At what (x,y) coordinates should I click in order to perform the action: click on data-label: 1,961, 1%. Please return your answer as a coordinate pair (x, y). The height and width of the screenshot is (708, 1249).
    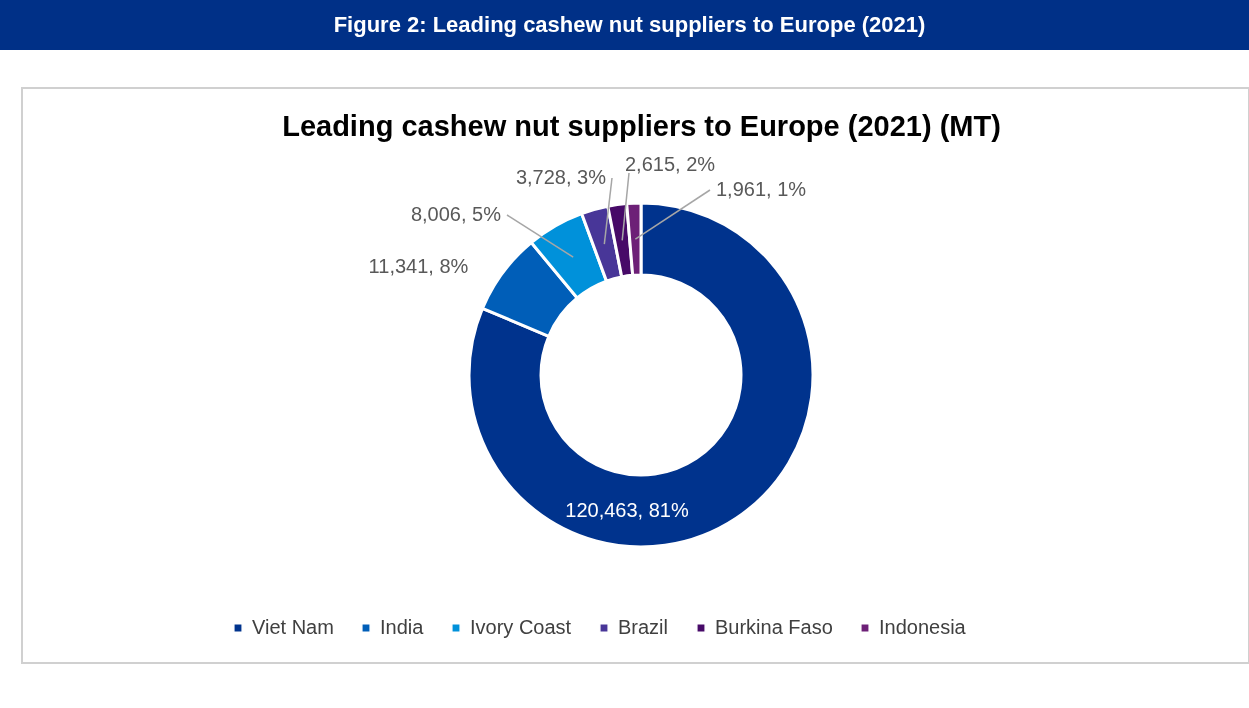
    Looking at the image, I should click on (761, 189).